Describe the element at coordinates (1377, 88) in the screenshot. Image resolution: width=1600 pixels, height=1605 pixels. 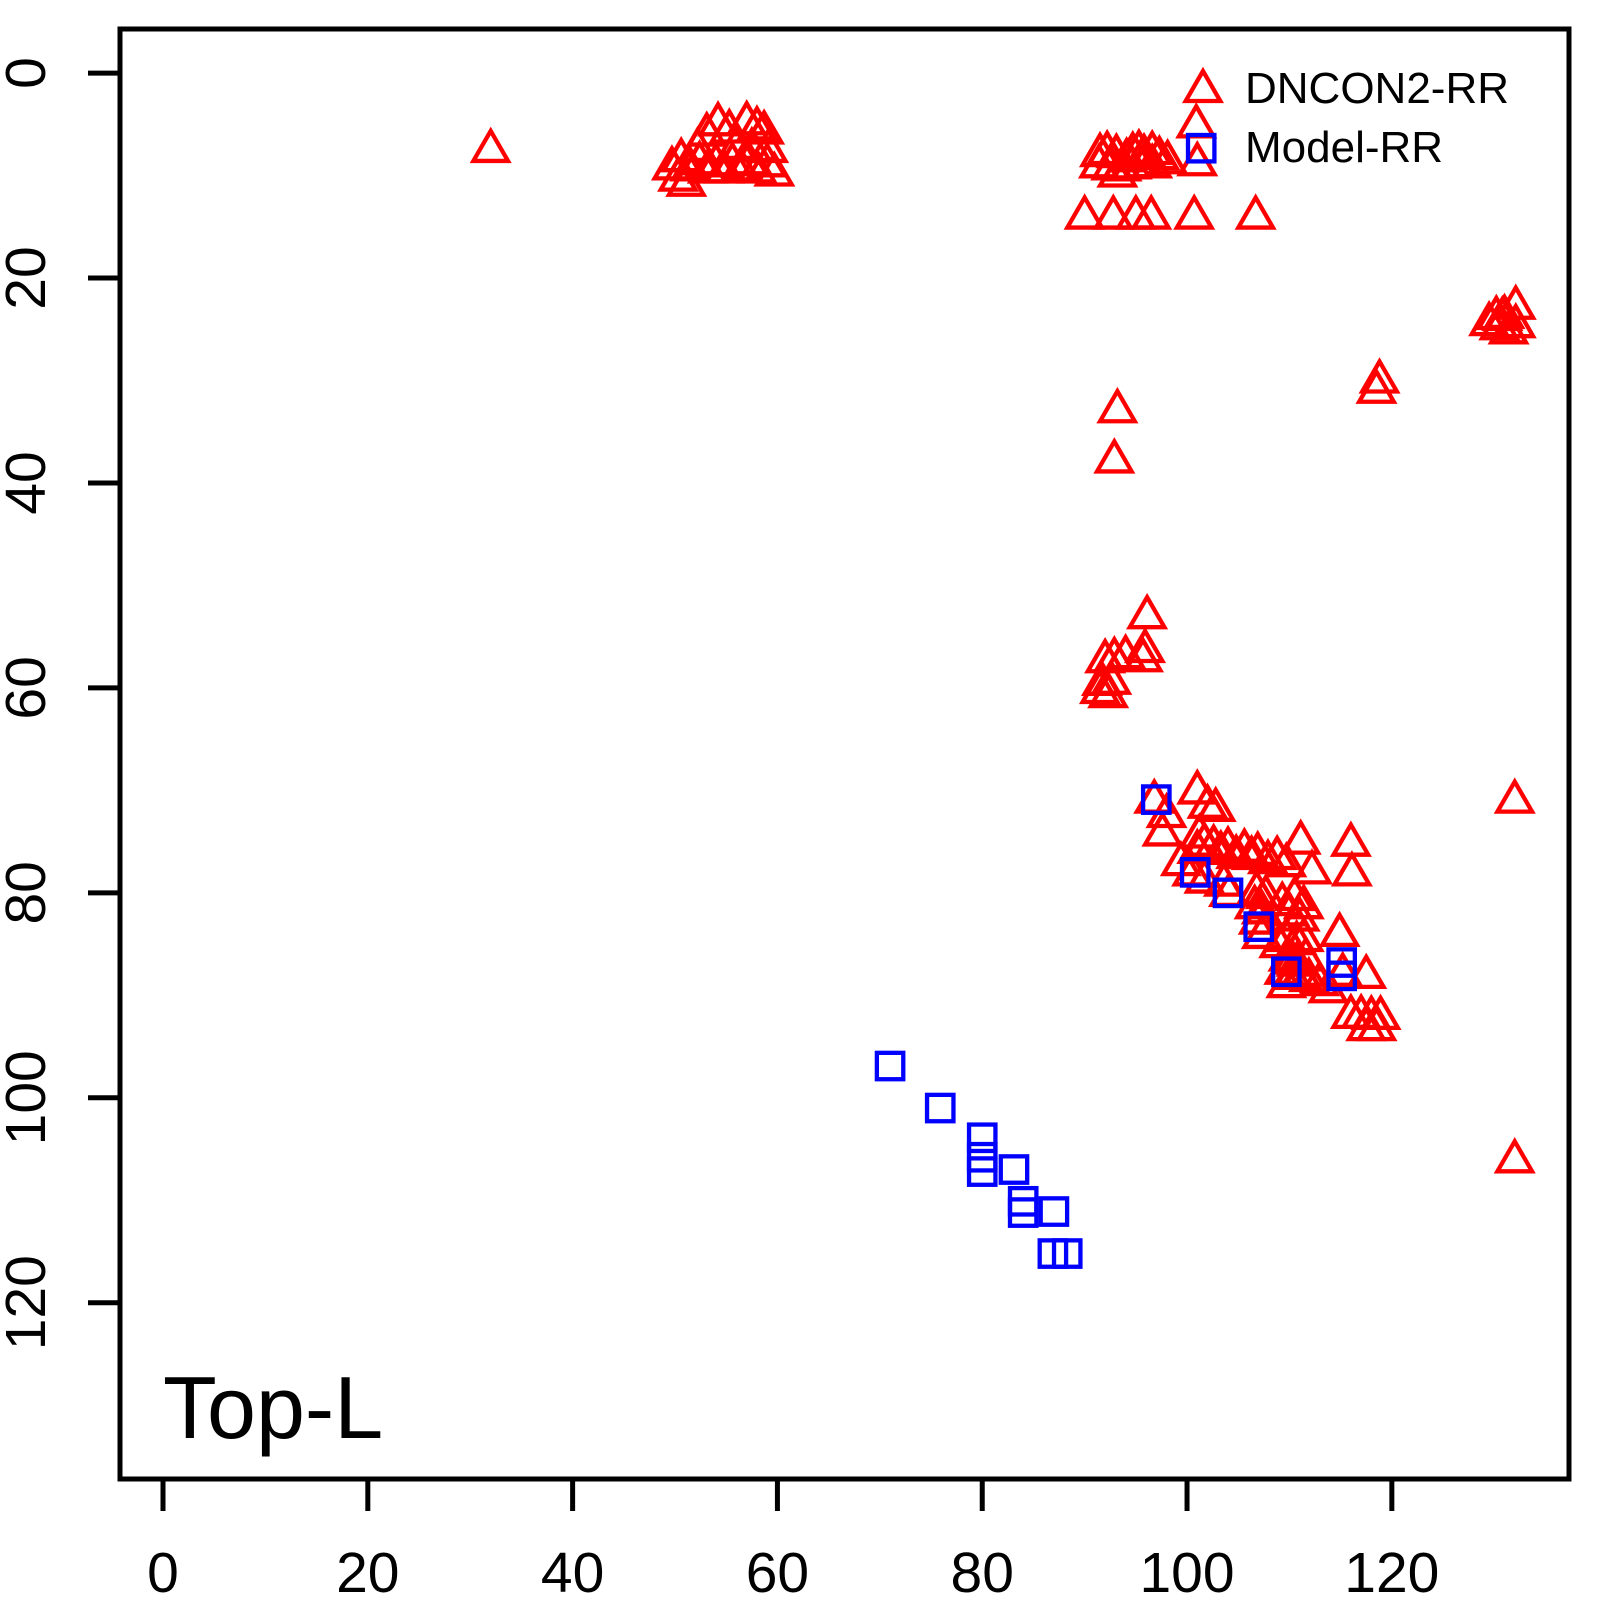
I see `legend-label-dncon2: DNCON2-RR` at that location.